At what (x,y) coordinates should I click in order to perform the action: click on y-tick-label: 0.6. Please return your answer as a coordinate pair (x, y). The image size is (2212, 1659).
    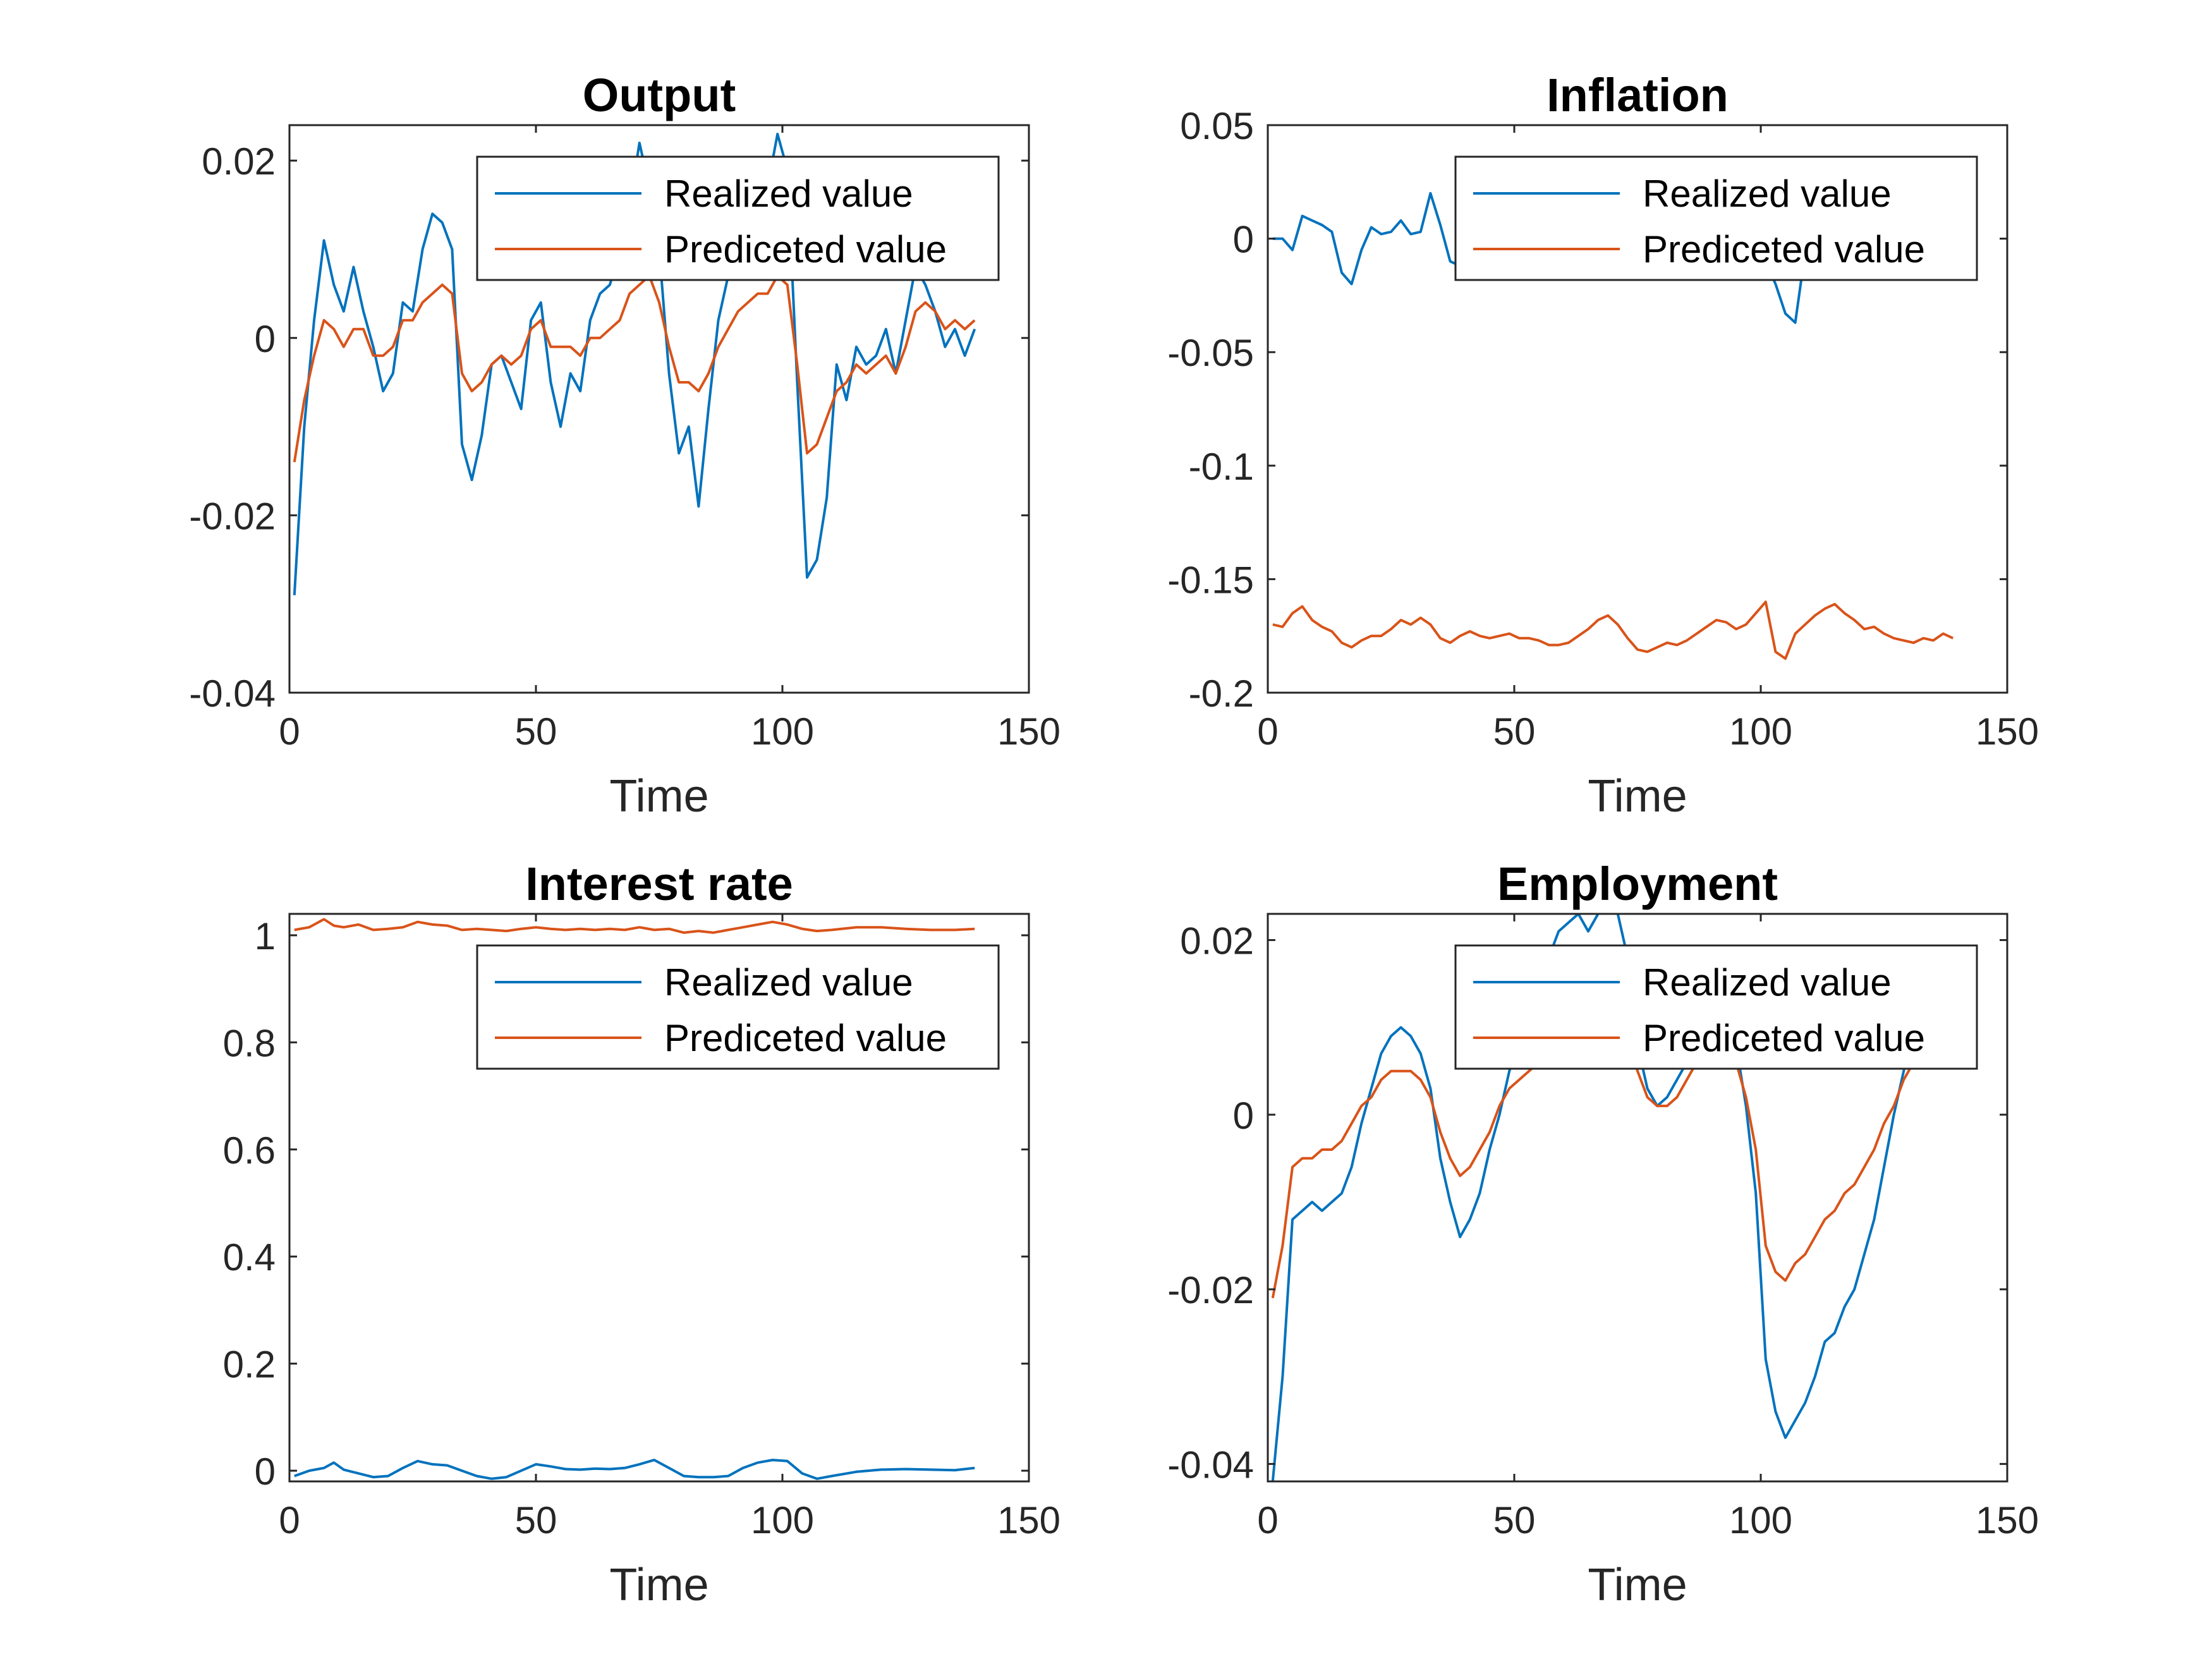
    Looking at the image, I should click on (249, 1150).